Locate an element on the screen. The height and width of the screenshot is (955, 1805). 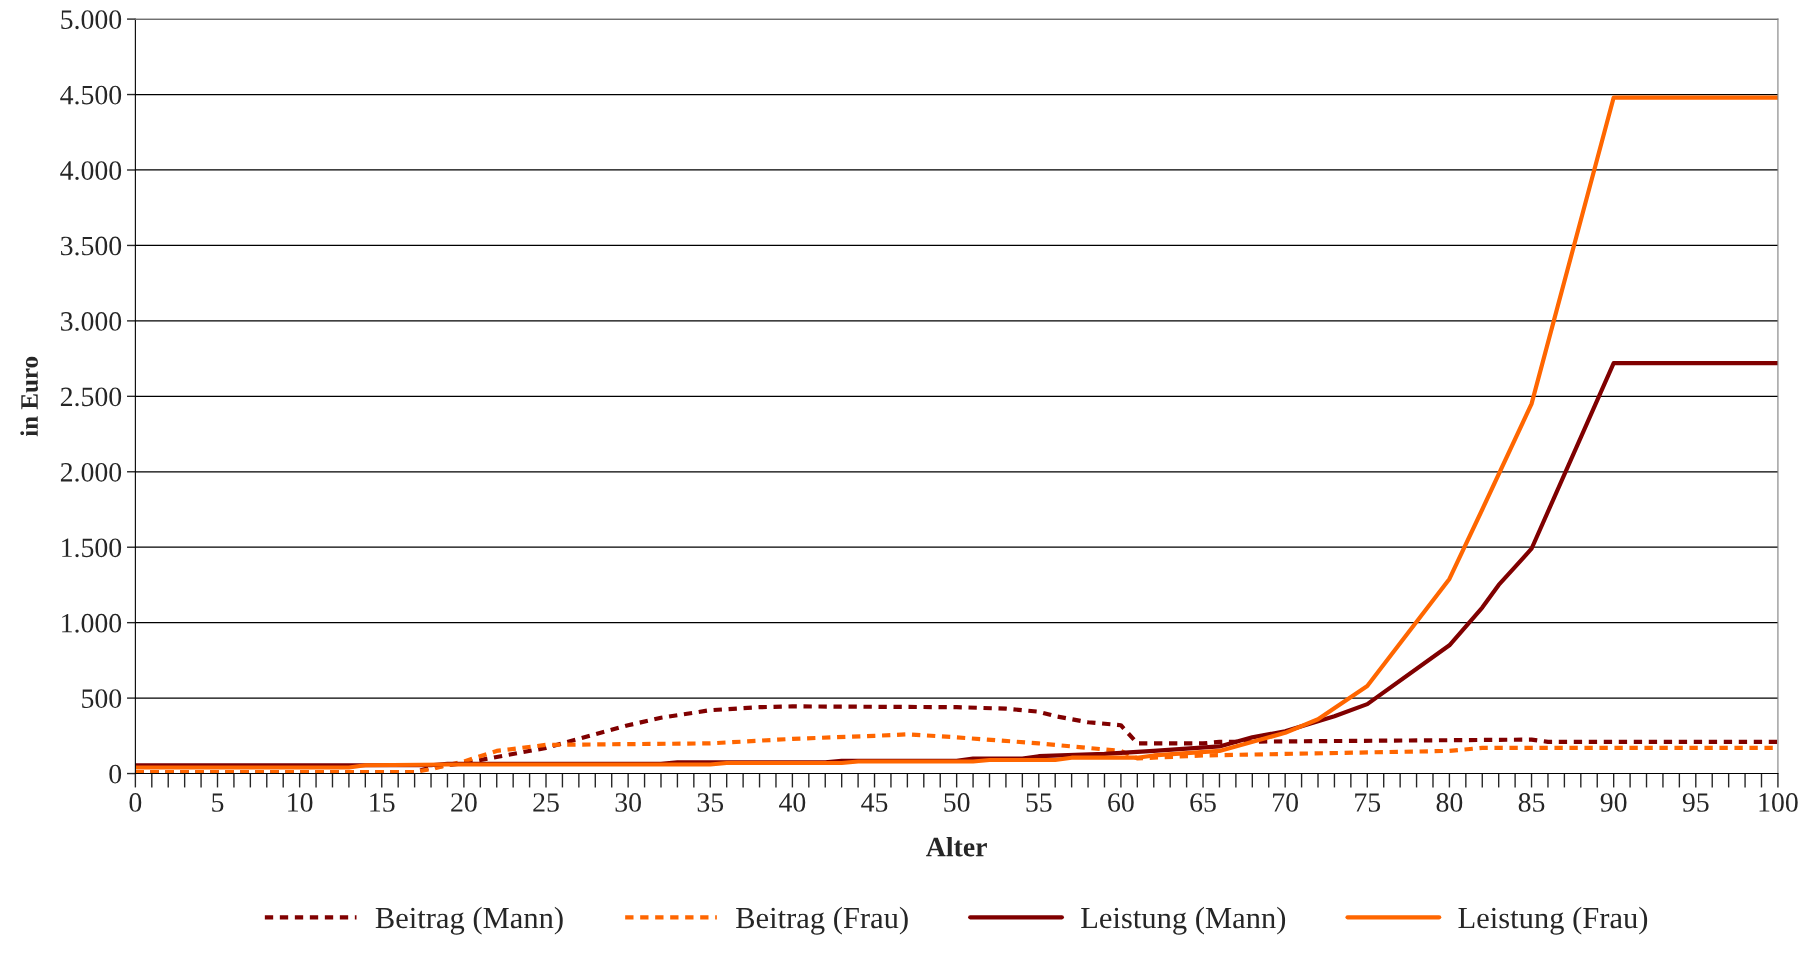
y-tick-label: 2.500 is located at coordinates (91, 397).